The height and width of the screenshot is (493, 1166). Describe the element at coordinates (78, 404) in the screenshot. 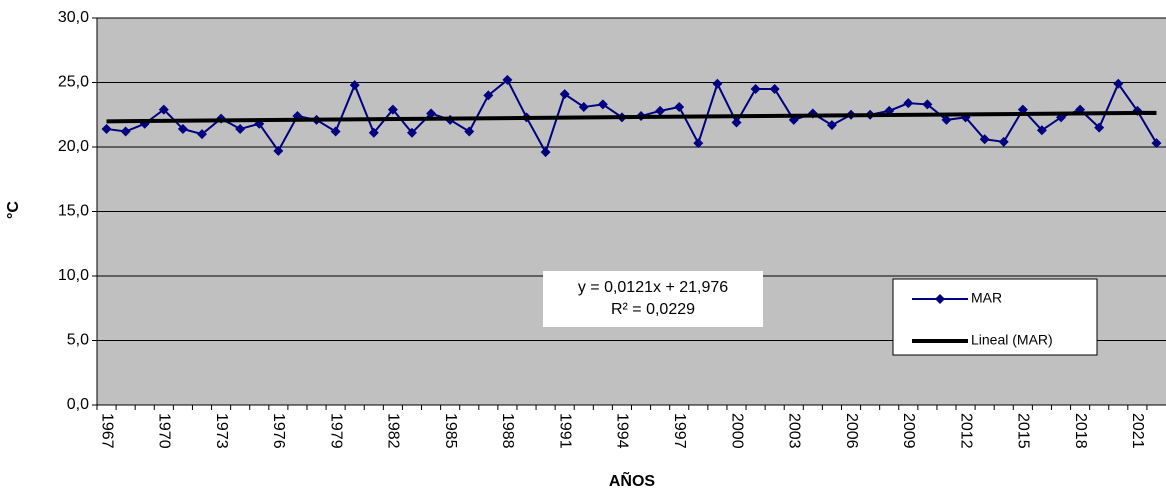

I see `y-tick-label: 0,0` at that location.